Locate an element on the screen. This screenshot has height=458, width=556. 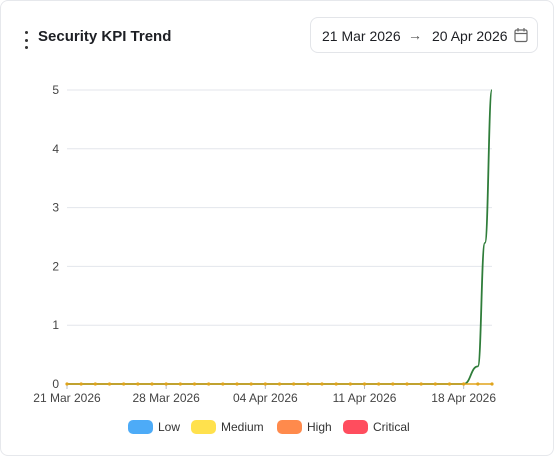
legend-label: High is located at coordinates (319, 427).